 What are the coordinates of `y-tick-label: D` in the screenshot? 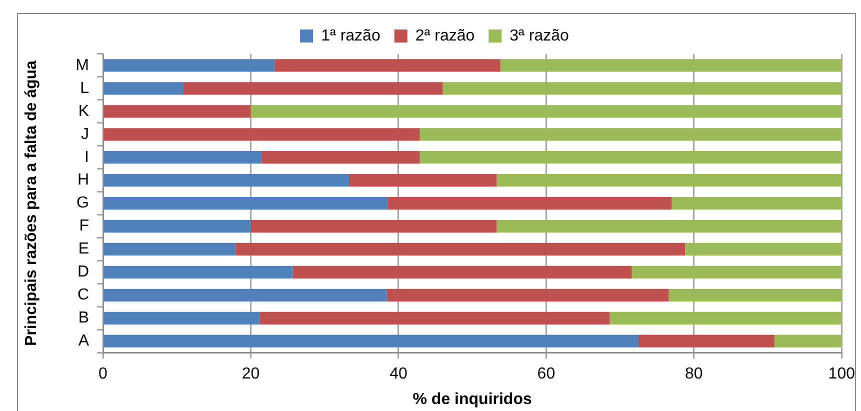 It's located at (83, 272).